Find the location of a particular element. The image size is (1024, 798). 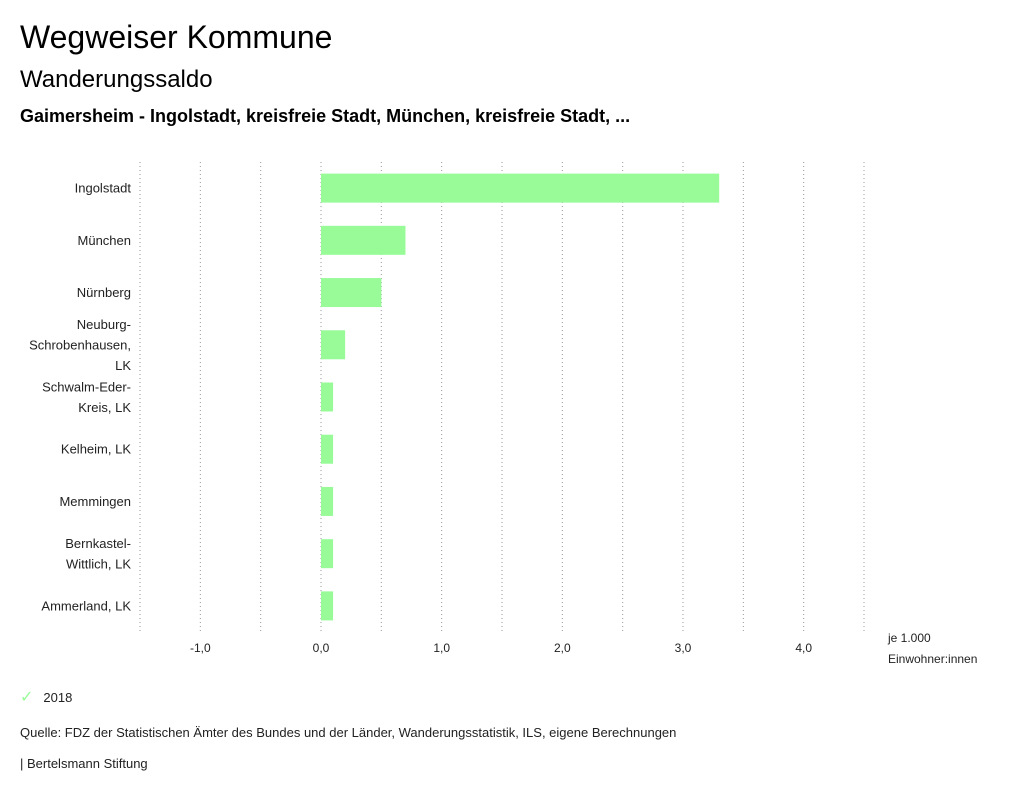

category-label: Ingolstadt is located at coordinates (103, 188).